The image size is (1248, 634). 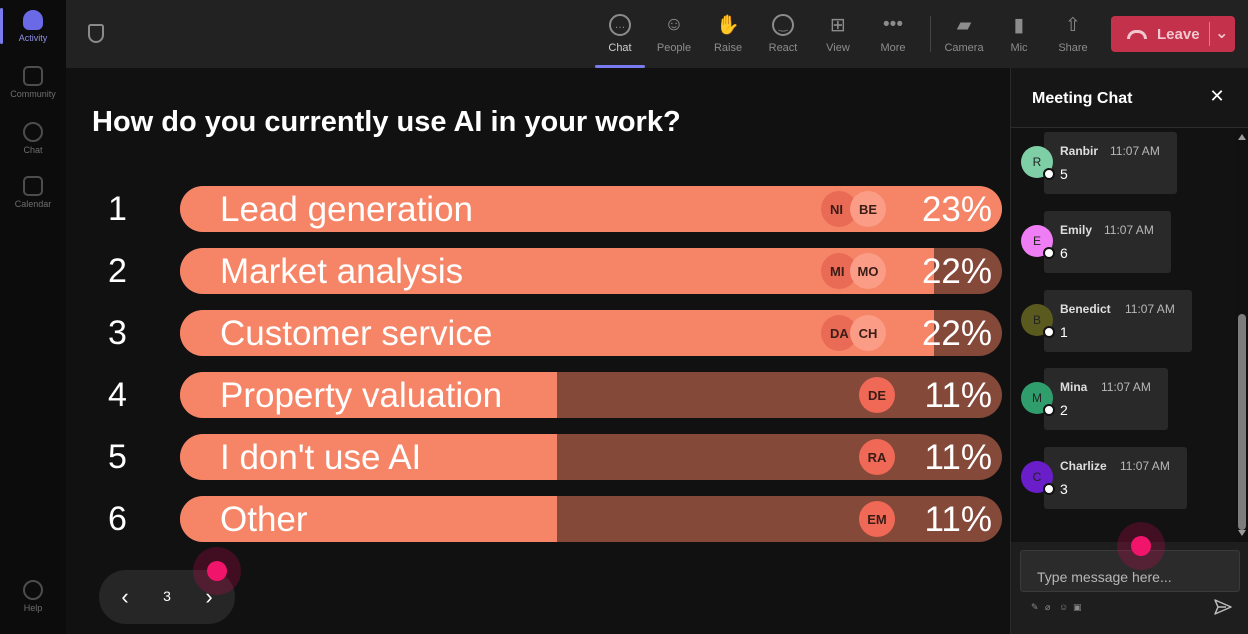 I want to click on emoji-icon: ☺, so click(x=1064, y=607).